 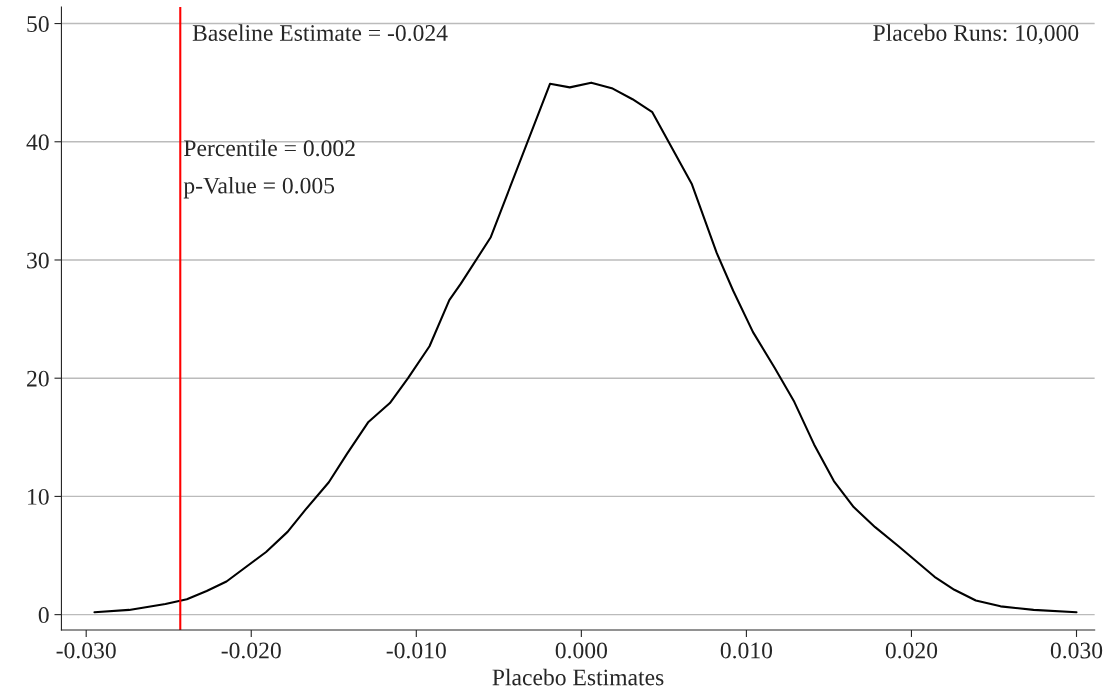 What do you see at coordinates (269, 148) in the screenshot?
I see `annotation: Percentile = 0.002` at bounding box center [269, 148].